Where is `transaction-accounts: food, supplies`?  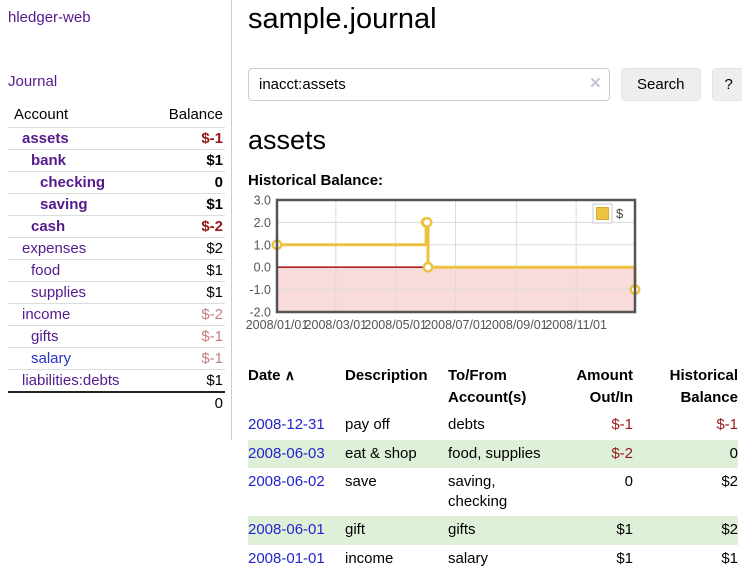
transaction-accounts: food, supplies is located at coordinates (494, 453).